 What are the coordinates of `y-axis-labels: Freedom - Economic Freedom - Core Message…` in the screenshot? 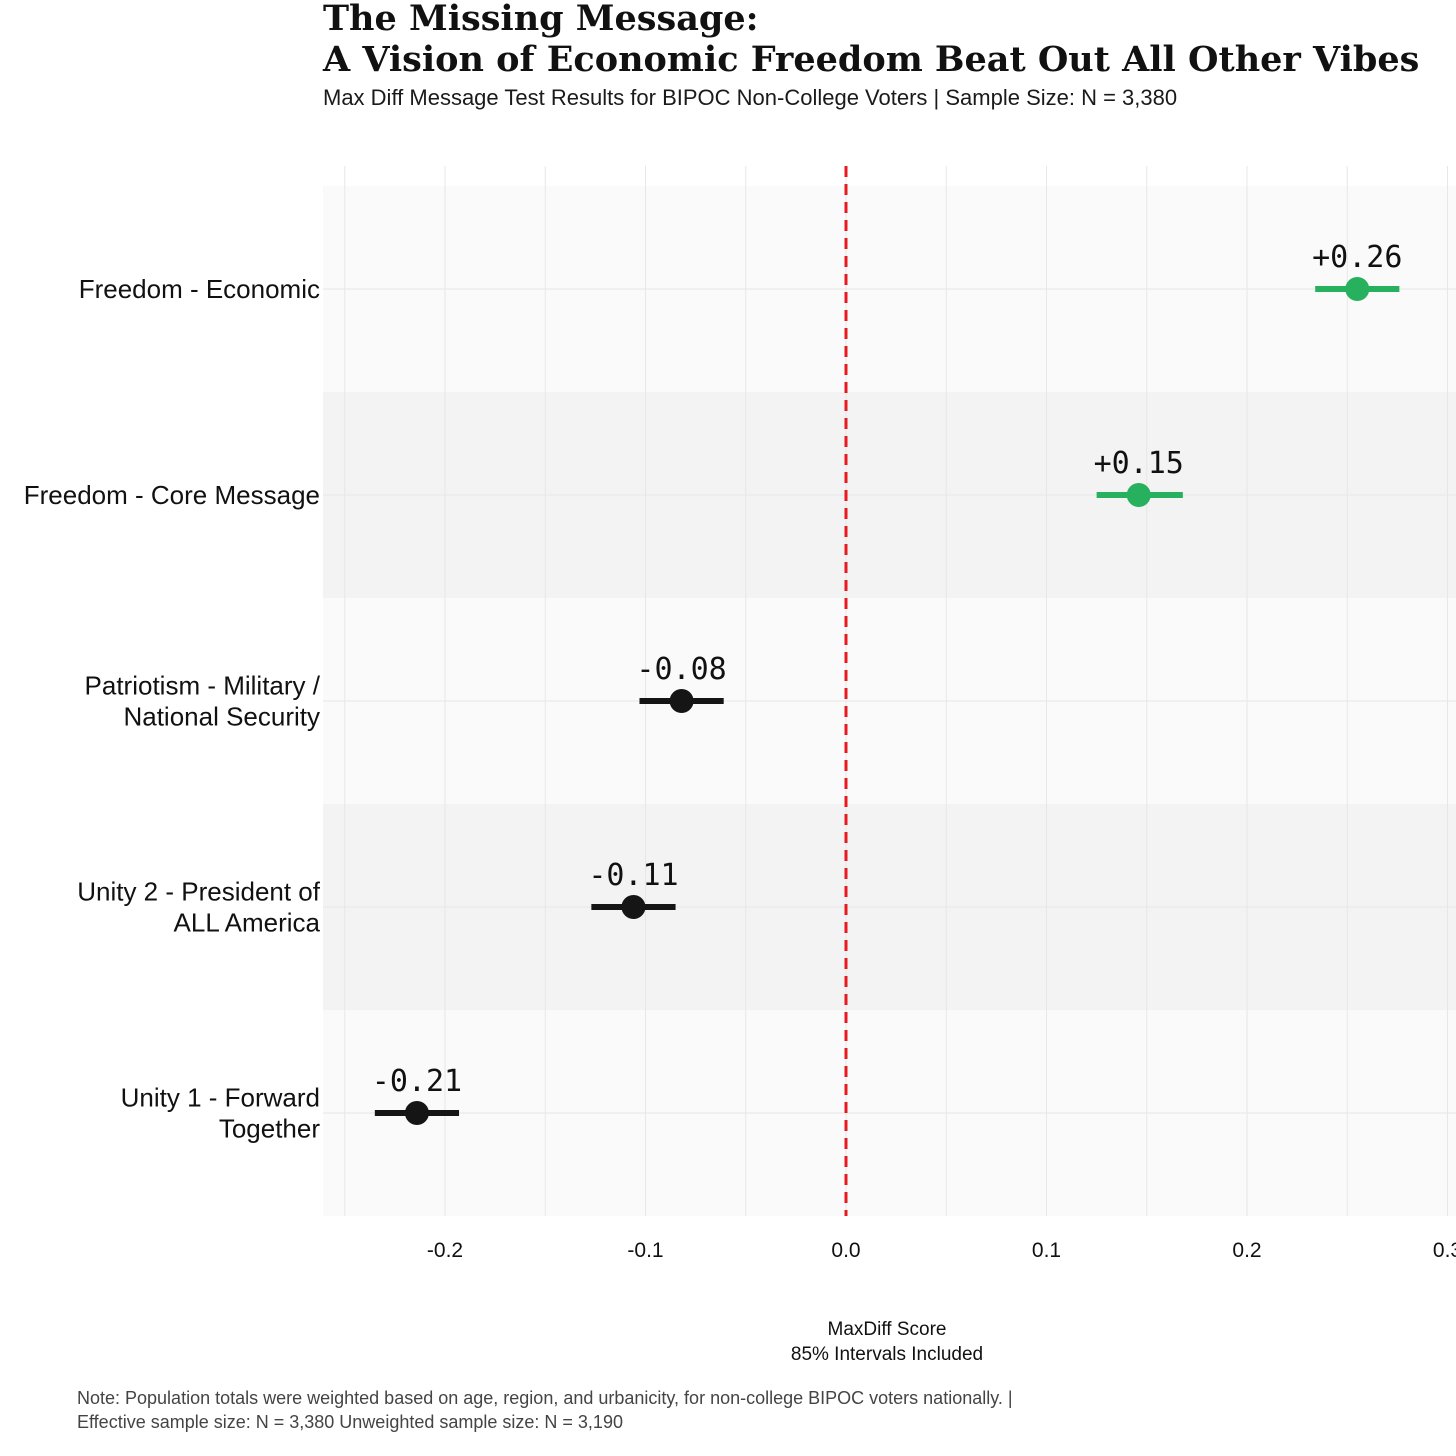 It's located at (172, 709).